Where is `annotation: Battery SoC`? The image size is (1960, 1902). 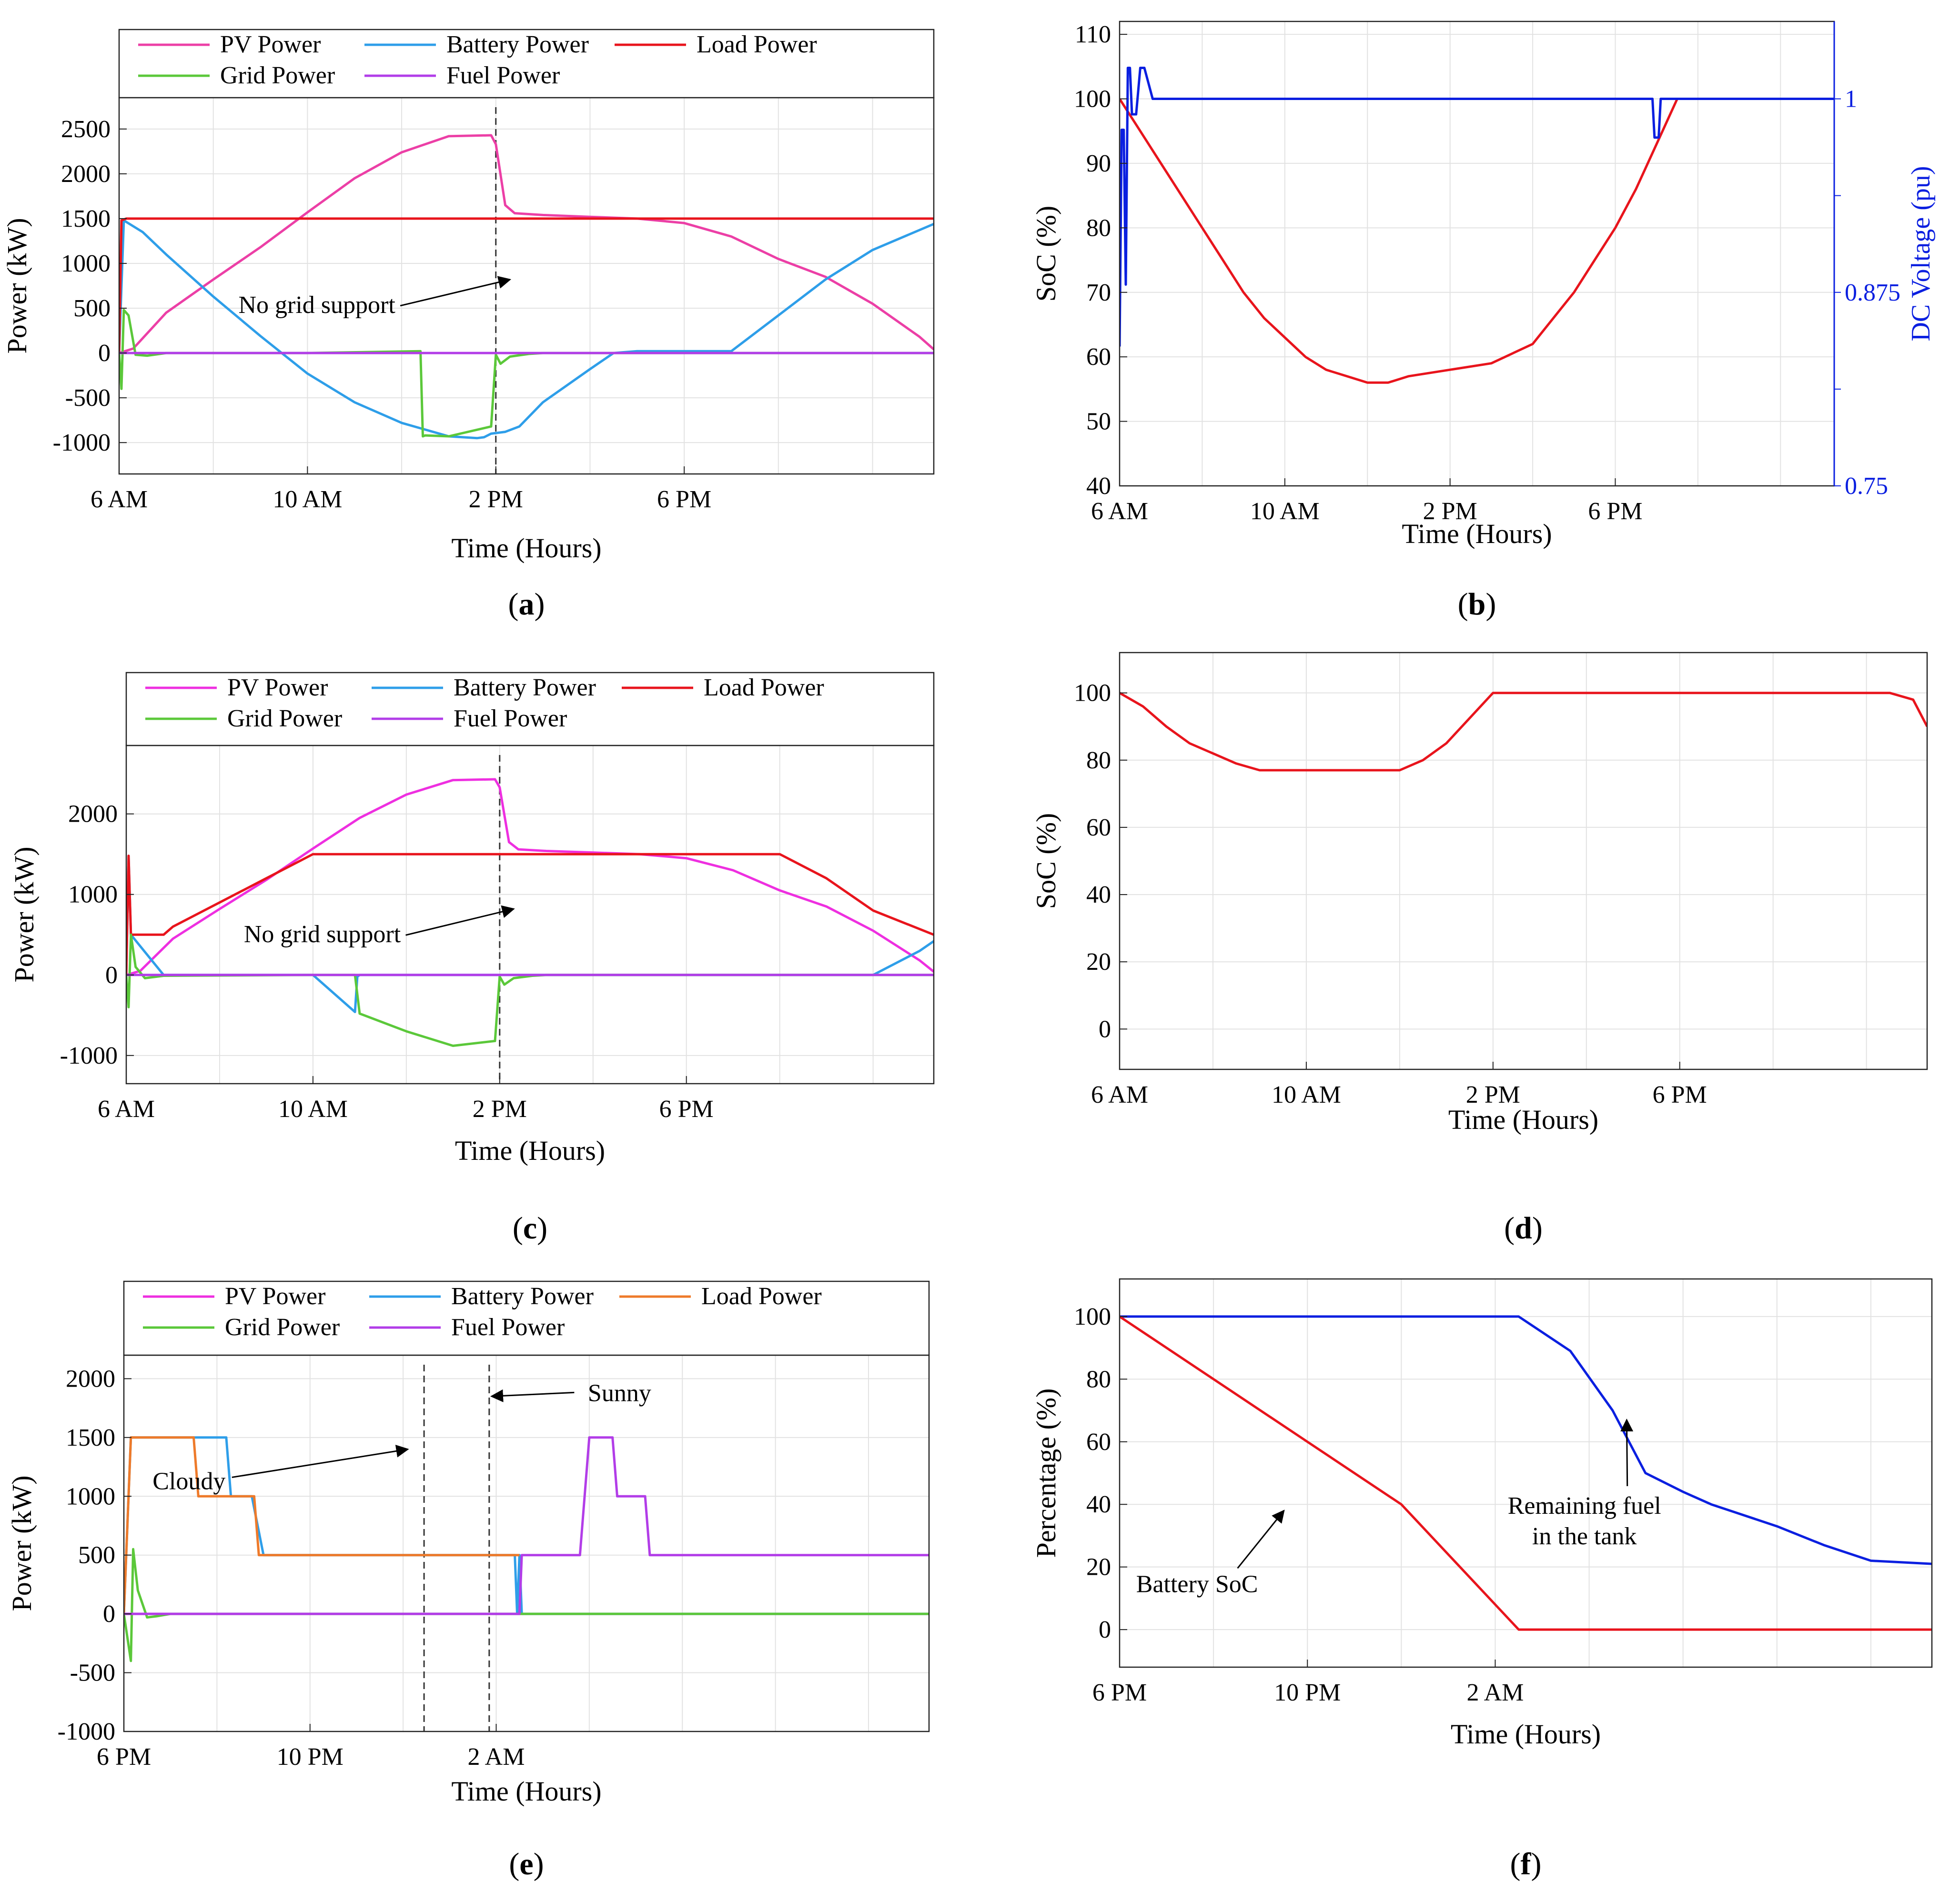
annotation: Battery SoC is located at coordinates (1210, 1554).